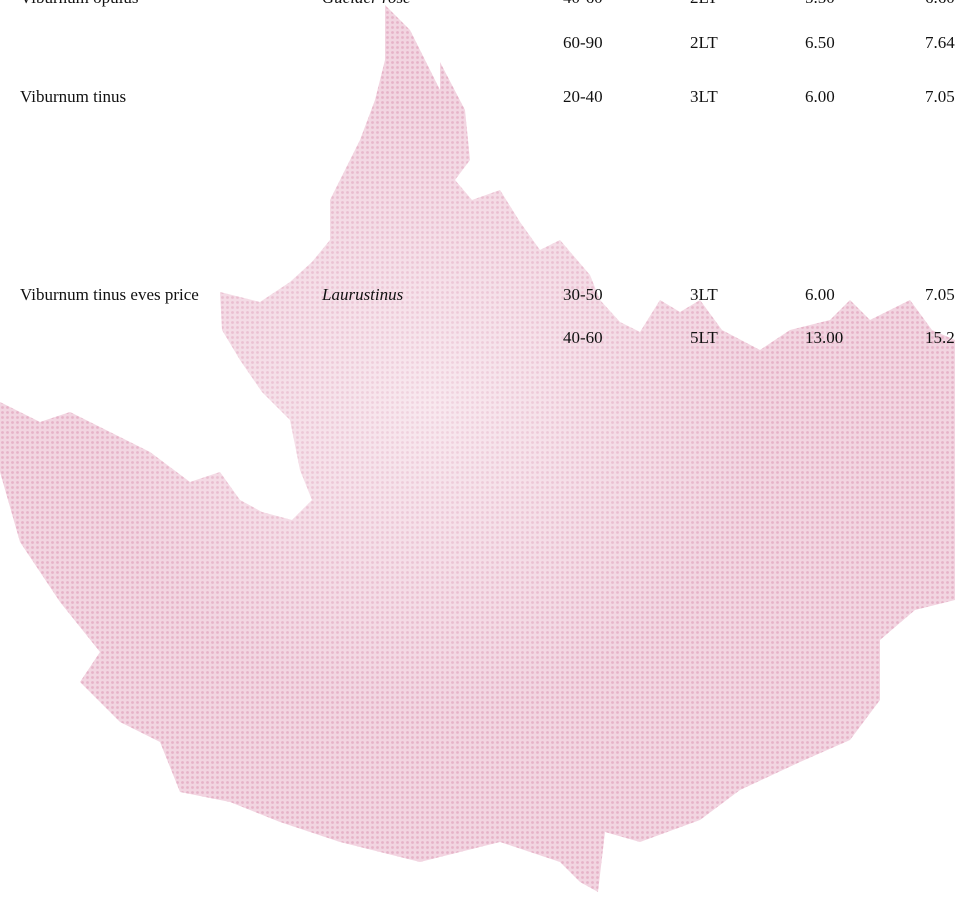 The height and width of the screenshot is (923, 955). What do you see at coordinates (704, 337) in the screenshot?
I see `cell-pot: 5LT` at bounding box center [704, 337].